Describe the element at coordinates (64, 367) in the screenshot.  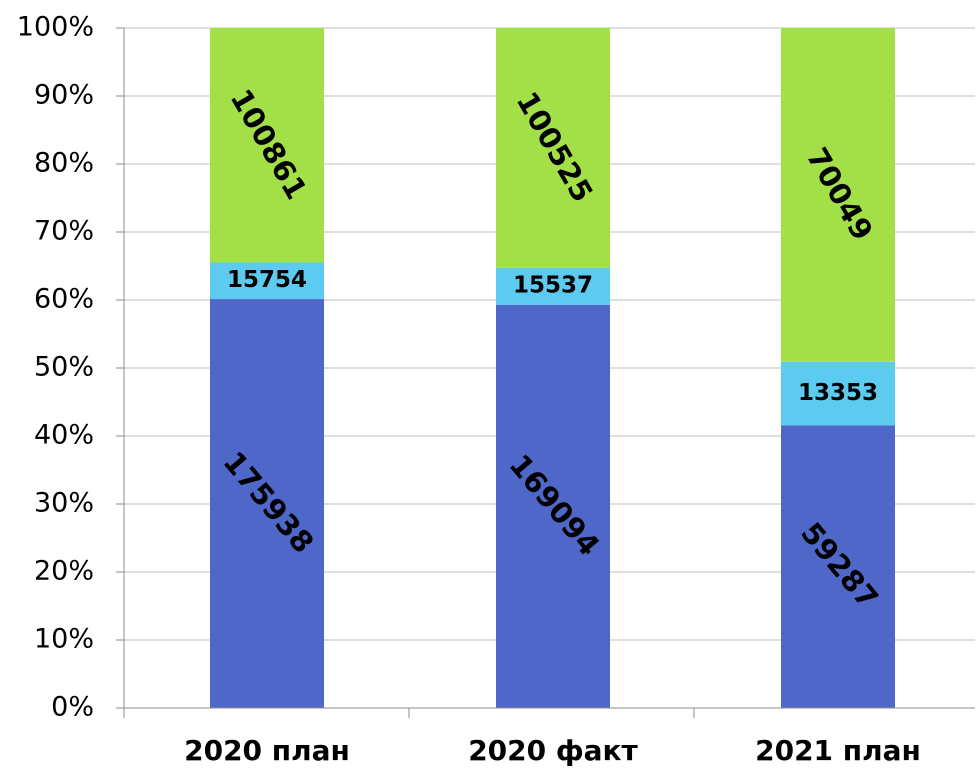
I see `y-tick-label: 50%` at that location.